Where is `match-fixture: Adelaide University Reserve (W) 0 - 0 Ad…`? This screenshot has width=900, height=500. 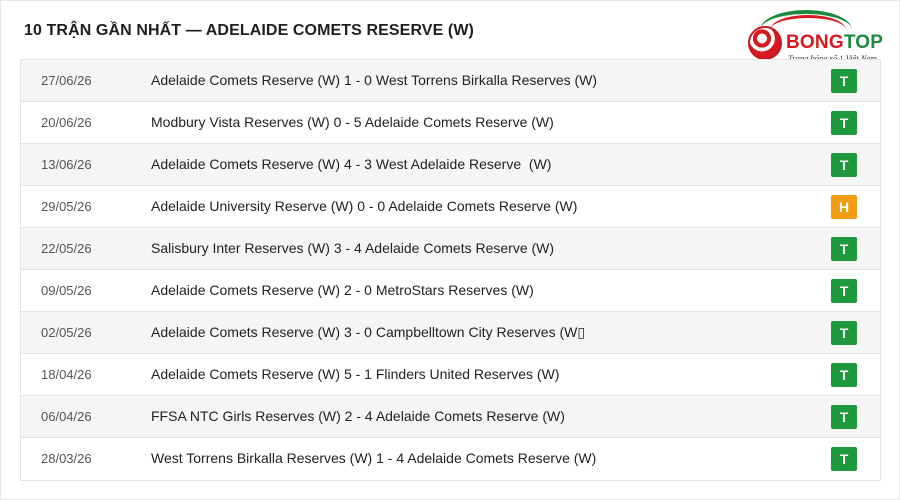 match-fixture: Adelaide University Reserve (W) 0 - 0 Ad… is located at coordinates (364, 206).